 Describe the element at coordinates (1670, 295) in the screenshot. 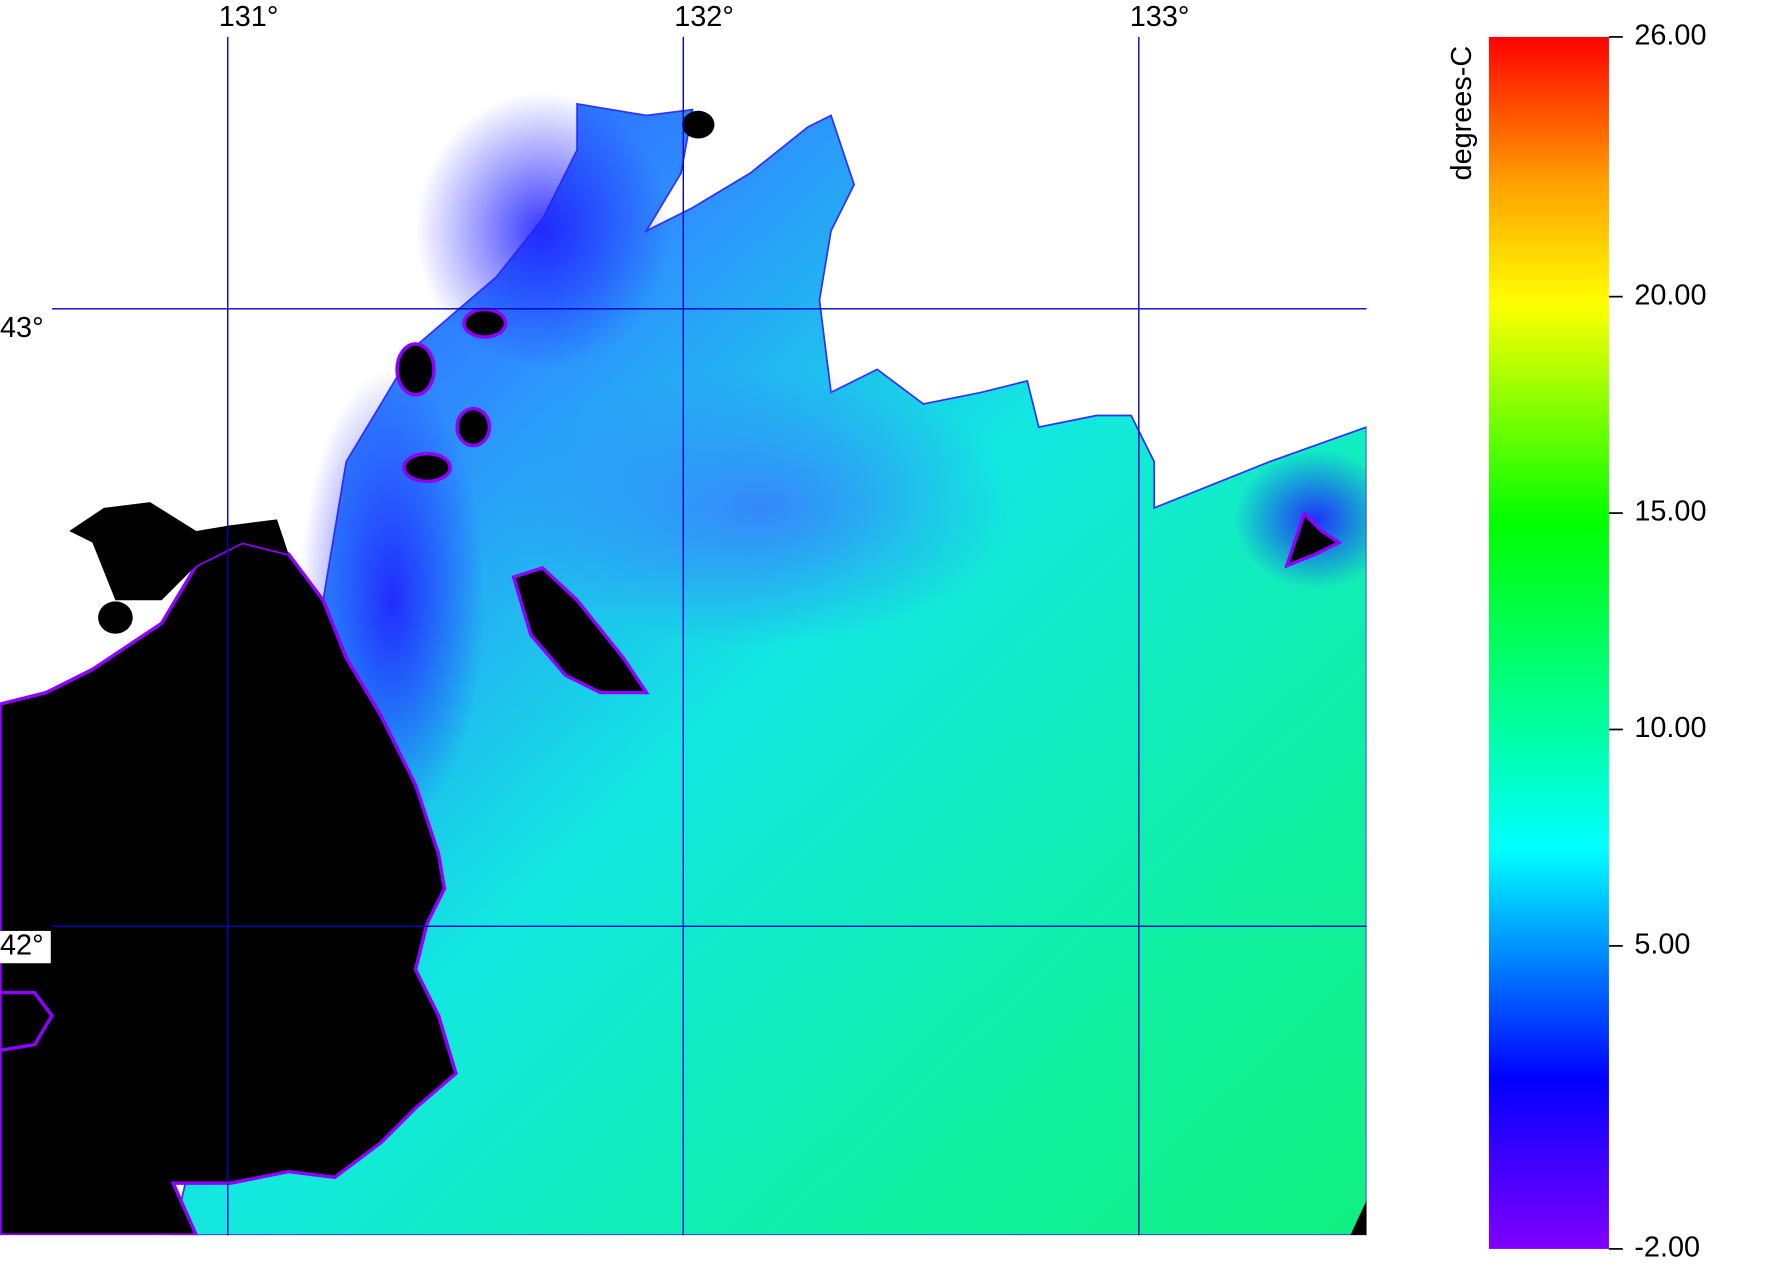

I see `colorbar-tick-label: 20.00` at that location.